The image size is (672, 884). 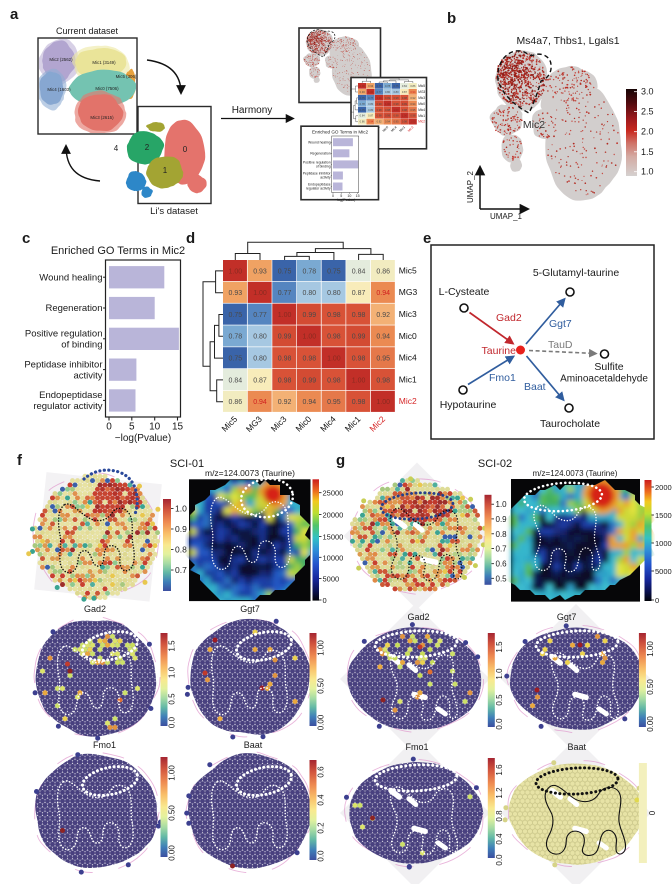 What do you see at coordinates (663, 543) in the screenshot?
I see `svg-text: 10000` at bounding box center [663, 543].